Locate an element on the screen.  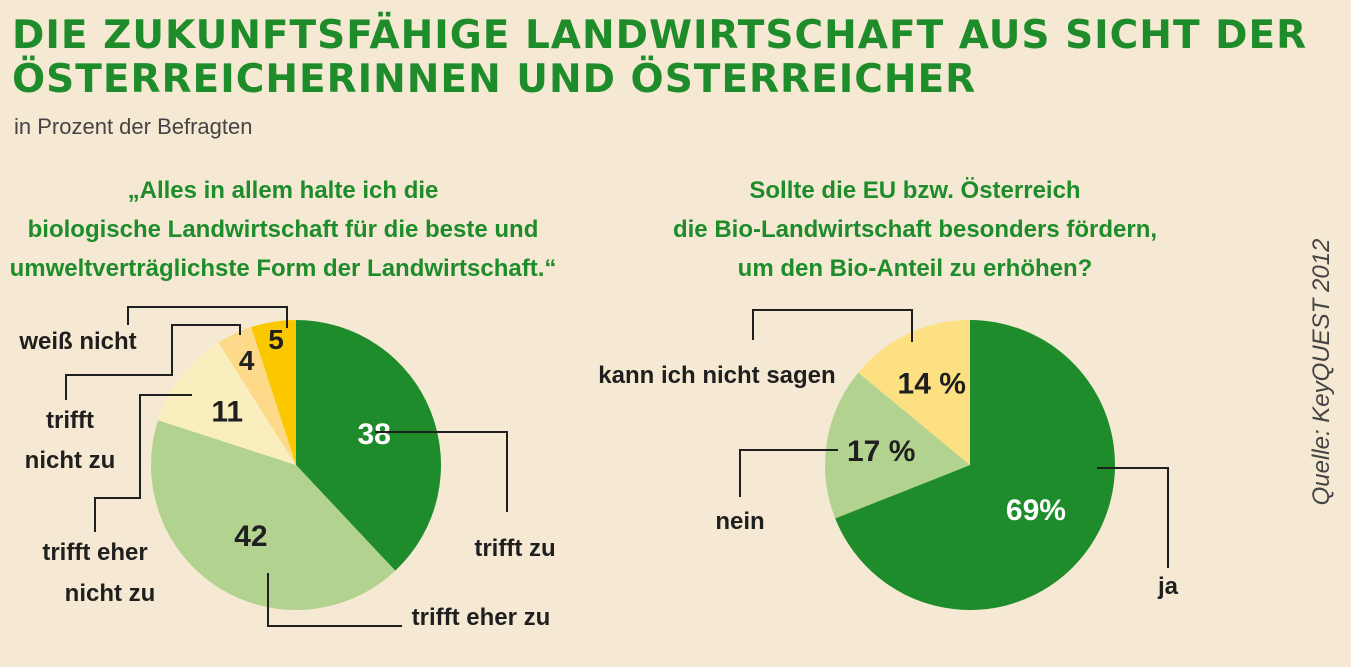
chart-subtitle: in Prozent der Befragten is located at coordinates (133, 126).